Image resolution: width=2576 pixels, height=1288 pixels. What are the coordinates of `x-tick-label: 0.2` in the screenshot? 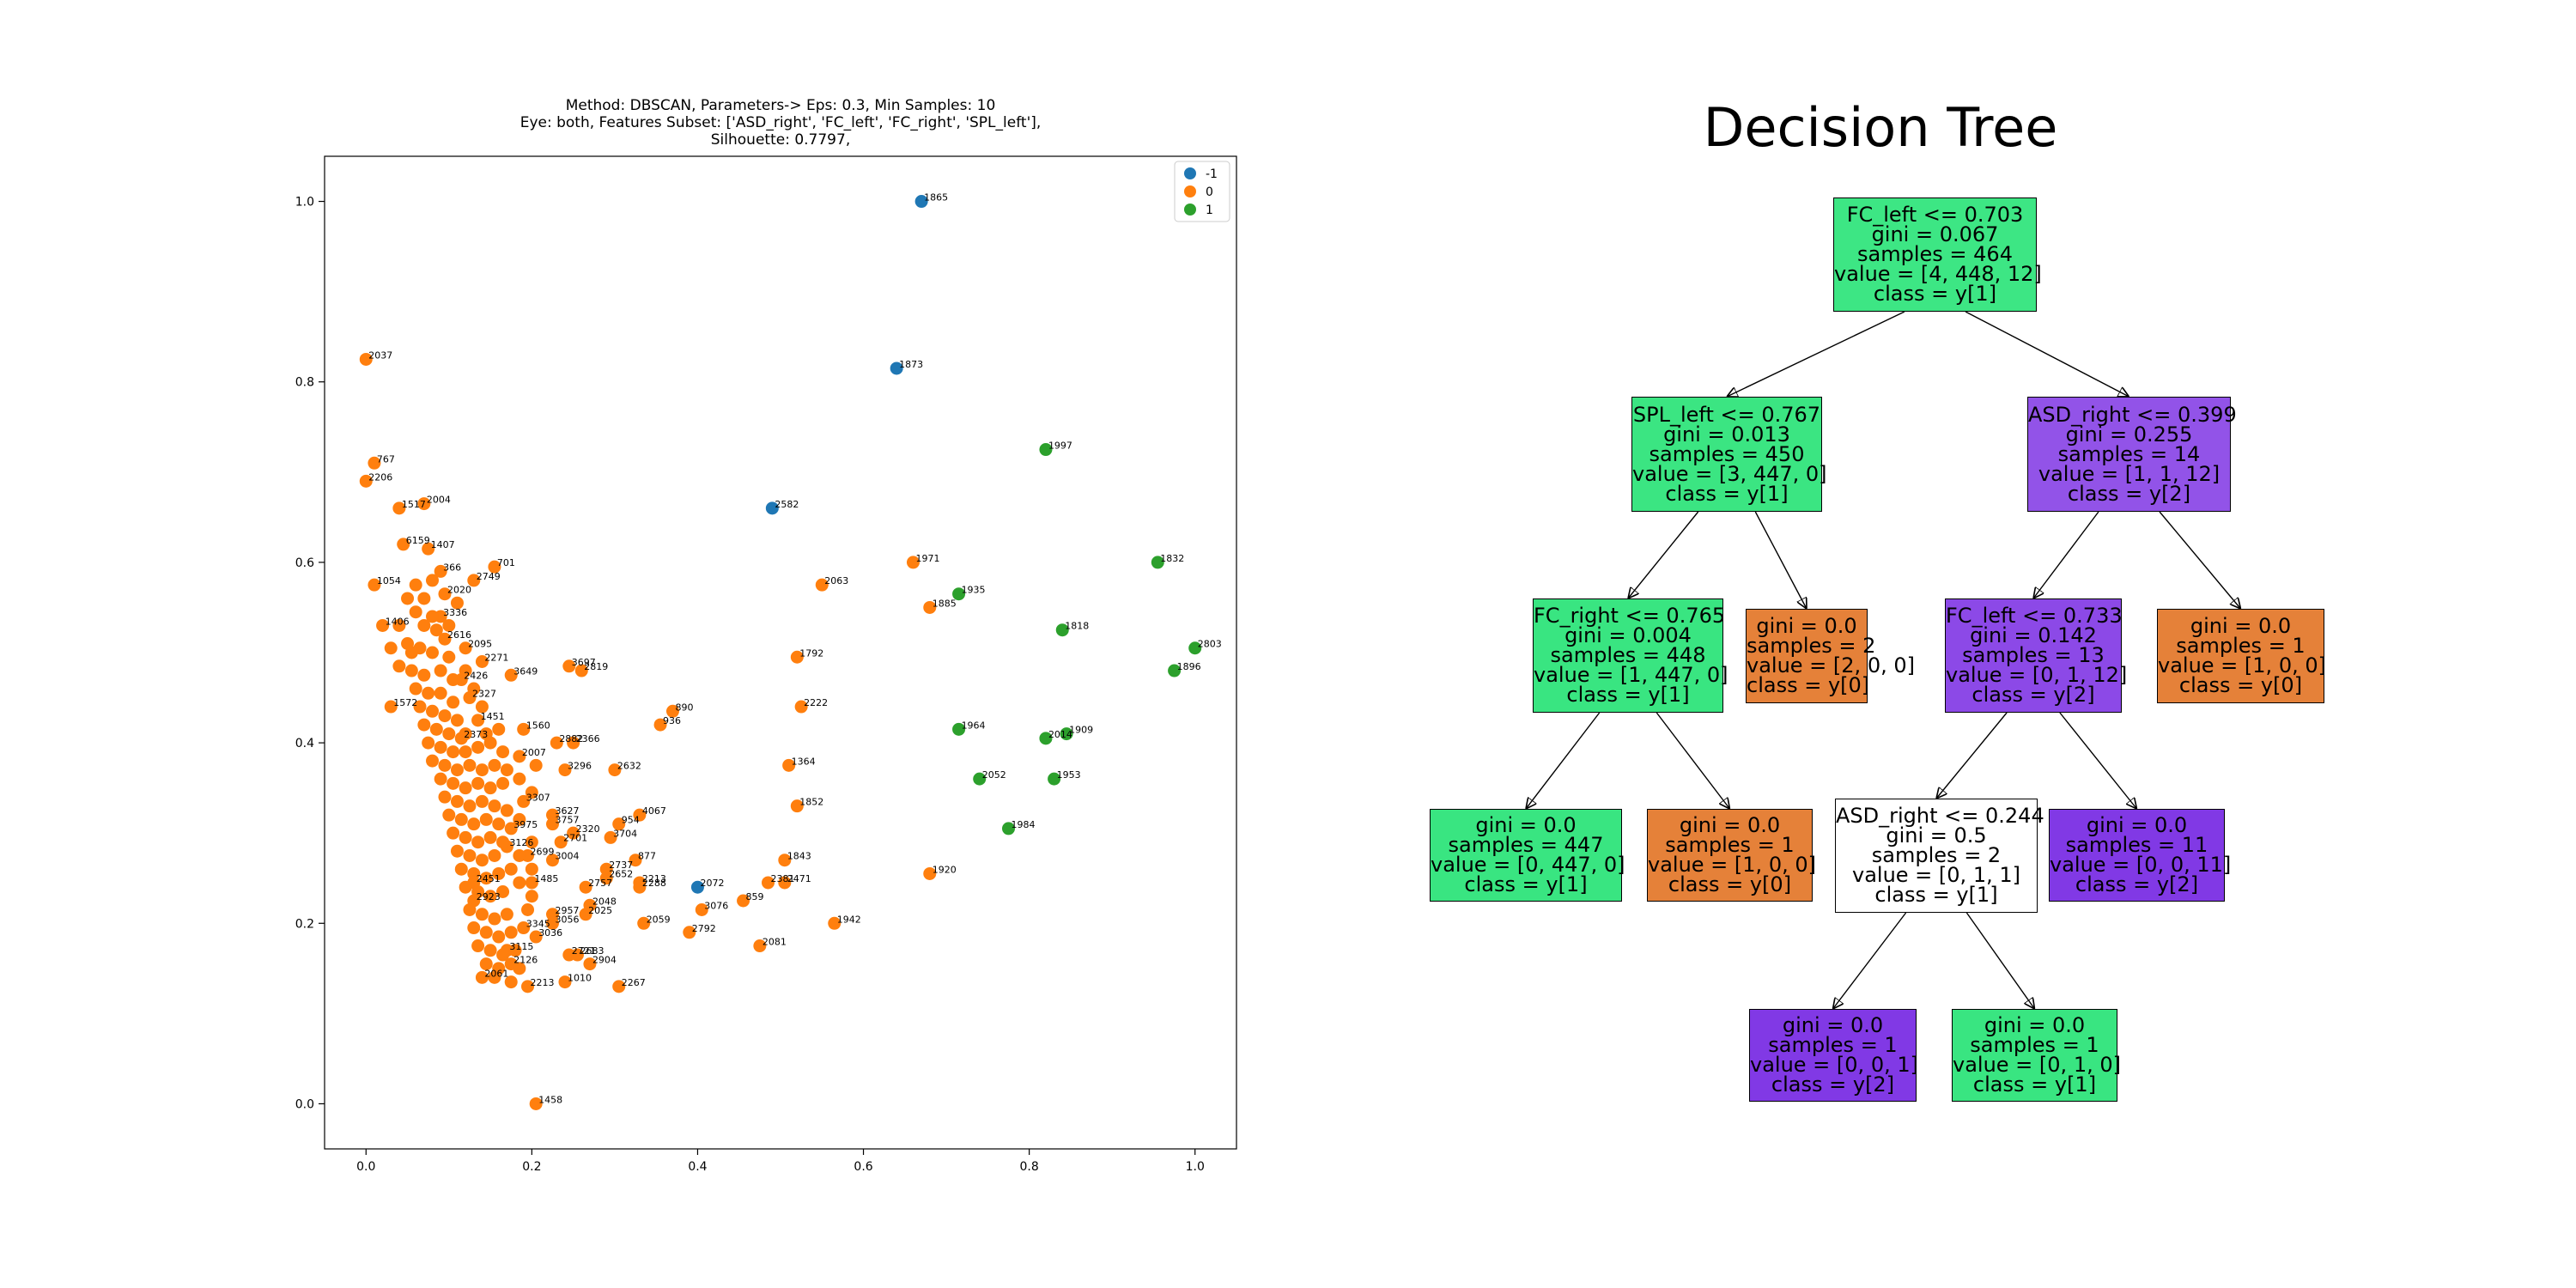 It's located at (532, 1167).